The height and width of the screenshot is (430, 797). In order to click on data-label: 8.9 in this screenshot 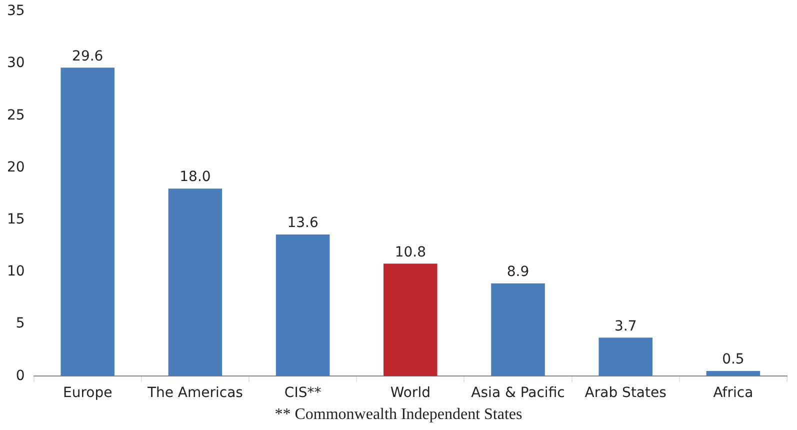, I will do `click(518, 272)`.